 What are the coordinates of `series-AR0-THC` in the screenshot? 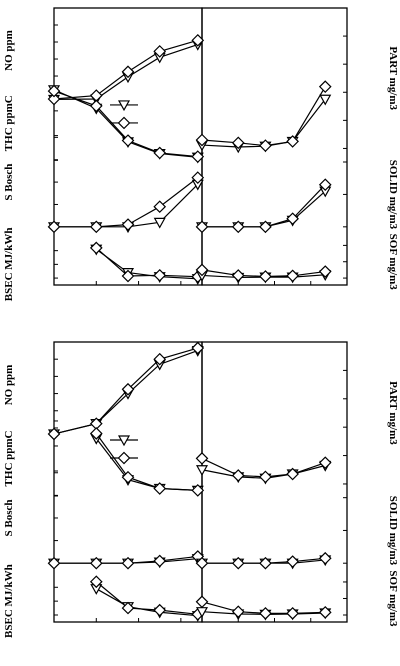 It's located at (147, 464).